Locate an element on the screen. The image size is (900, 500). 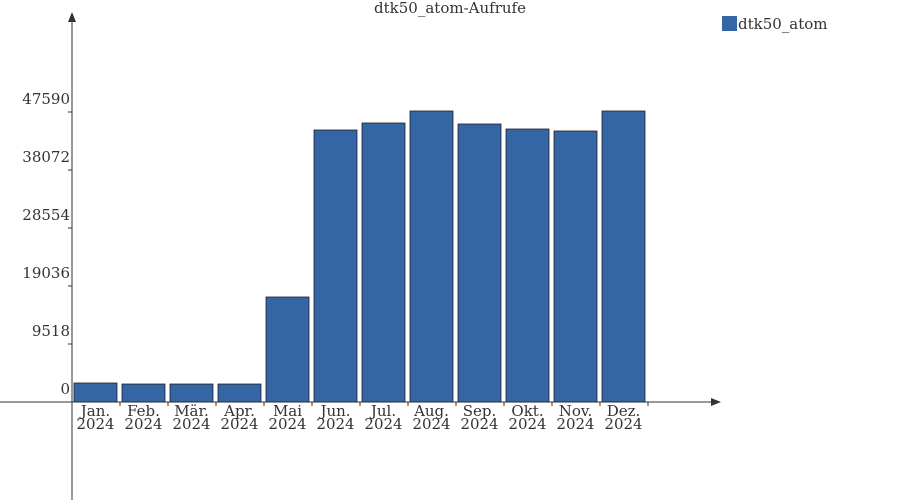
y-tick-label: 9518 is located at coordinates (51, 331).